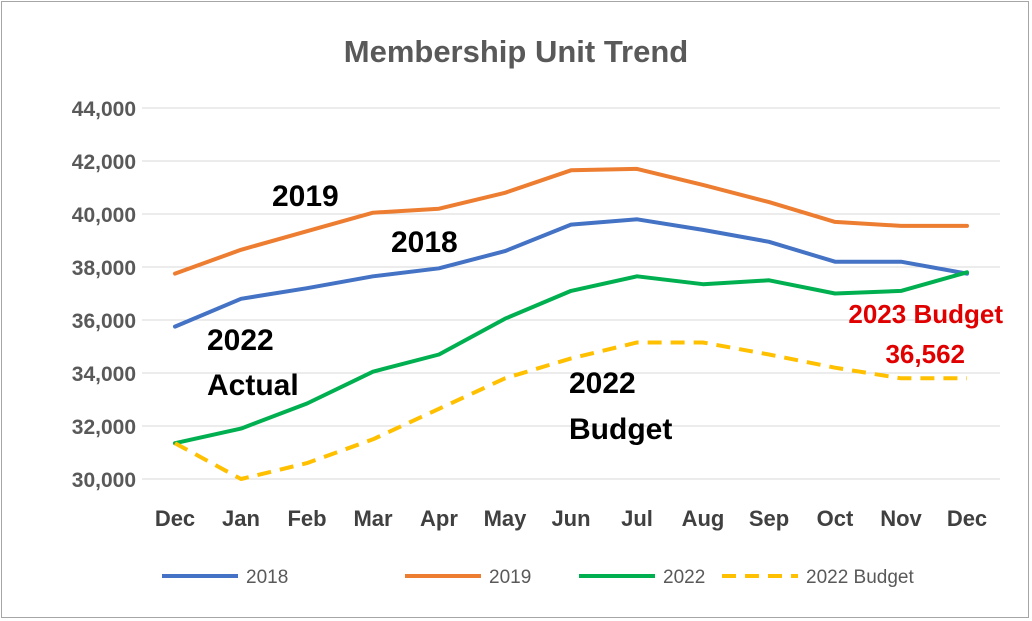 The height and width of the screenshot is (621, 1032). Describe the element at coordinates (620, 429) in the screenshot. I see `annotation-2022-budget: Budget` at that location.